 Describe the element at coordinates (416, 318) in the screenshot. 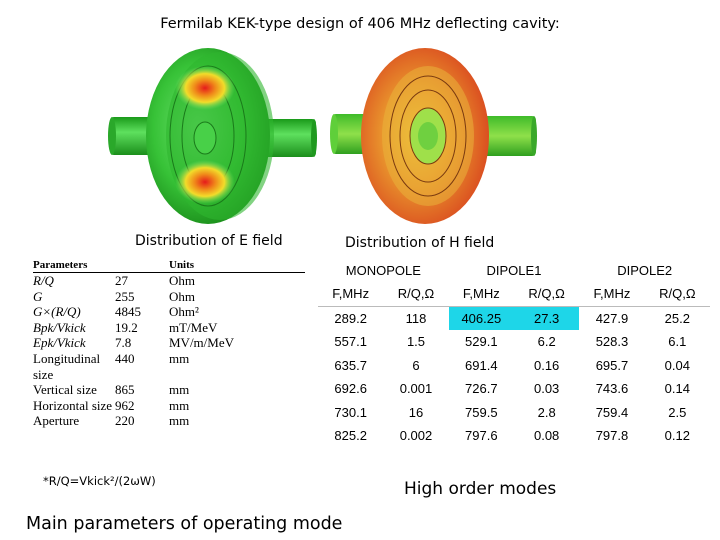

I see `table-cell: 118` at that location.